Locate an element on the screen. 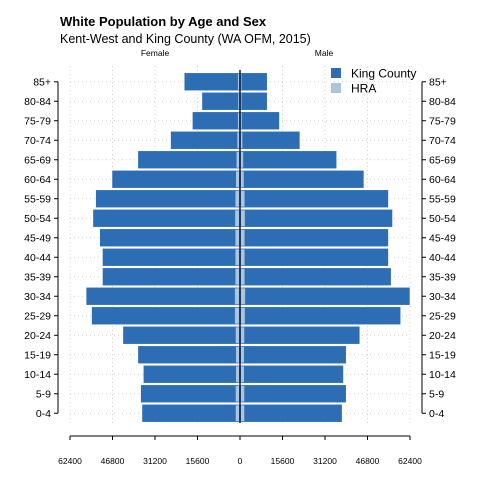  age-label-right-70-74: 70-74 is located at coordinates (442, 141).